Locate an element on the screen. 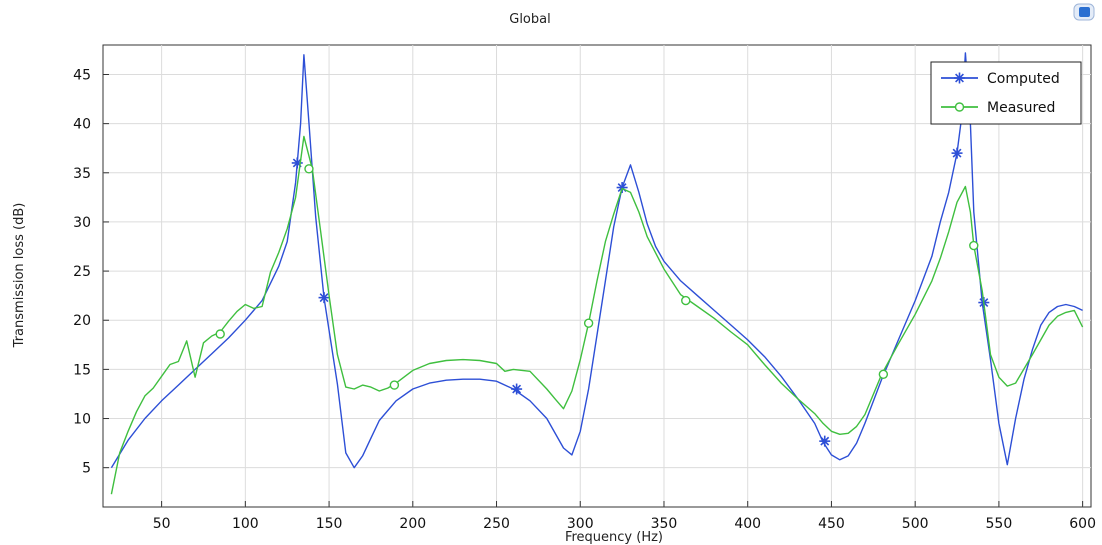 The image size is (1102, 545). y-axis-label: Transmission loss (dB) is located at coordinates (19, 276).